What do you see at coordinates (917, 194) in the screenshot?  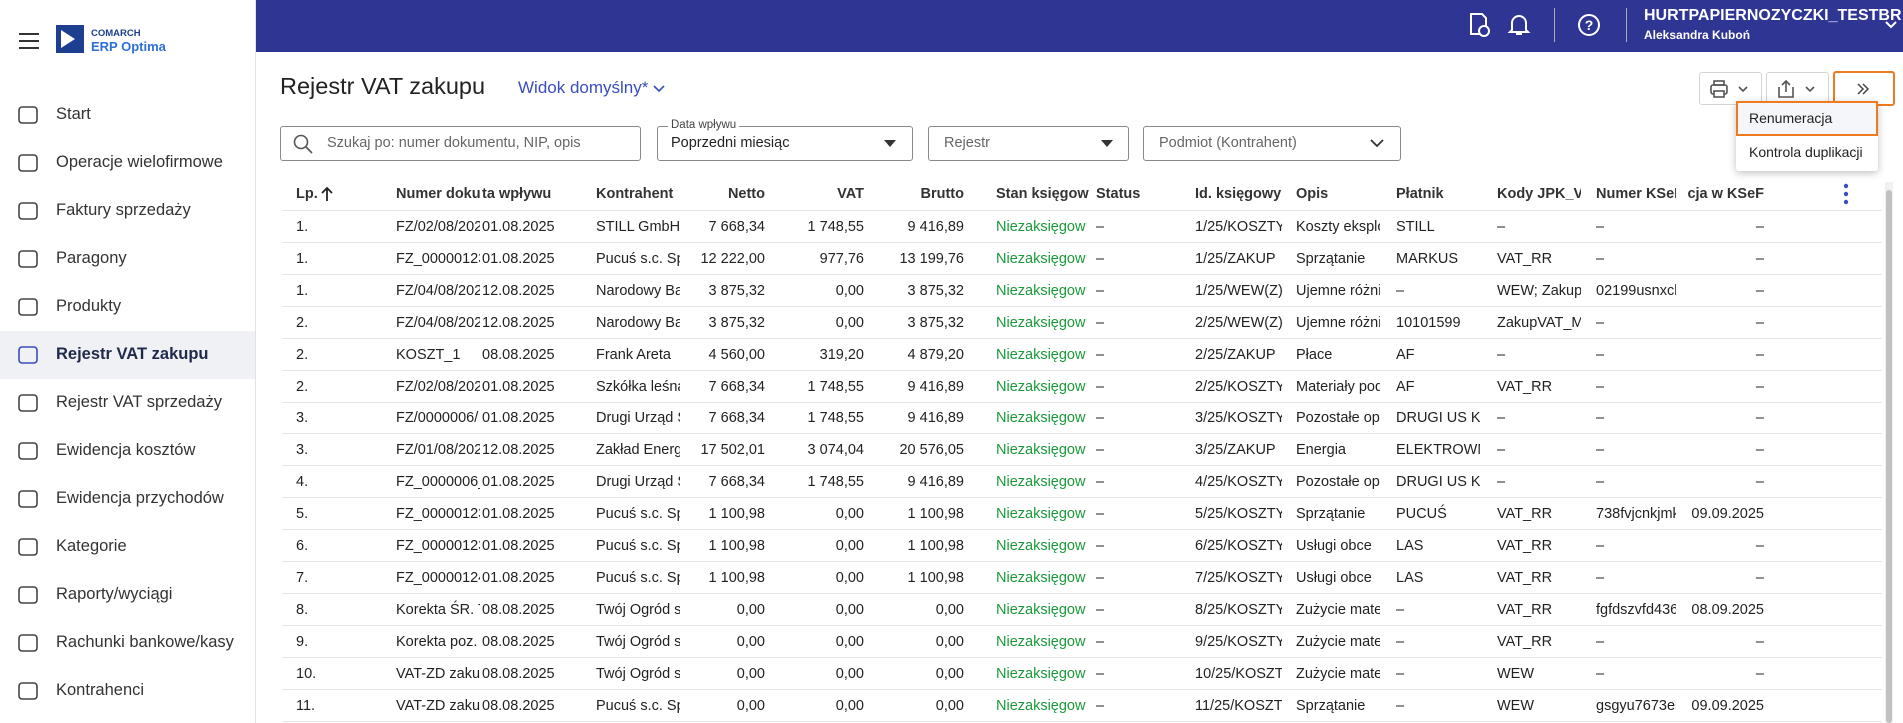 I see `column-header: Brutto` at bounding box center [917, 194].